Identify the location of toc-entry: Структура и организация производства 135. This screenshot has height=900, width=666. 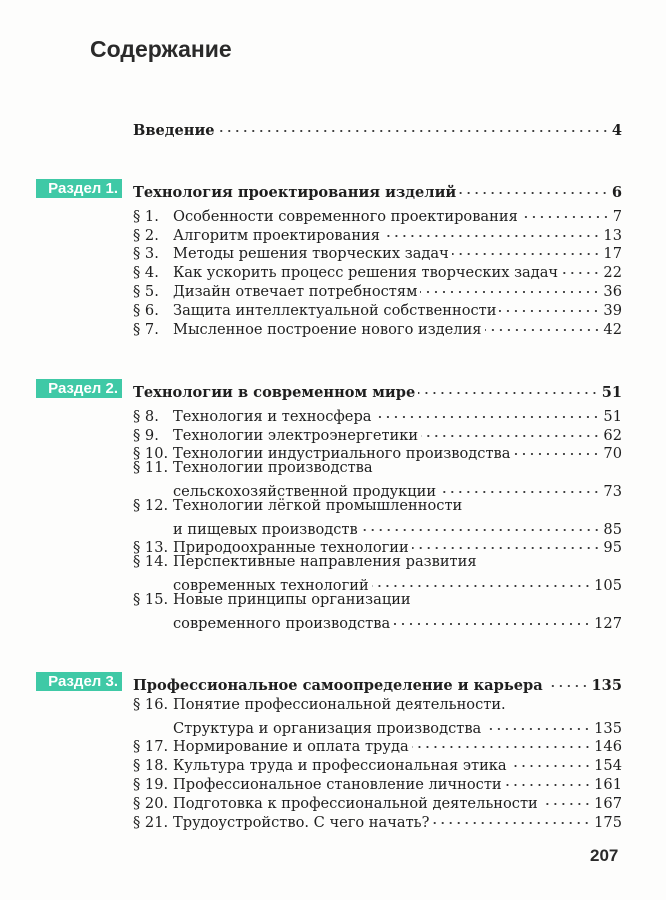
(377, 725).